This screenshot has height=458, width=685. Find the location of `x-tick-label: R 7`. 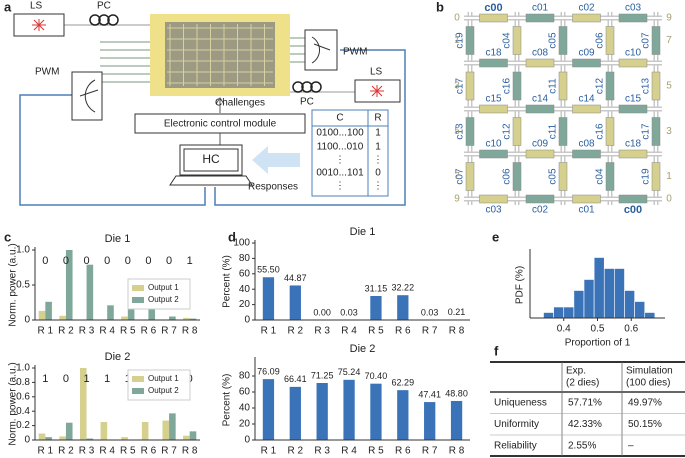

x-tick-label: R 7 is located at coordinates (430, 331).